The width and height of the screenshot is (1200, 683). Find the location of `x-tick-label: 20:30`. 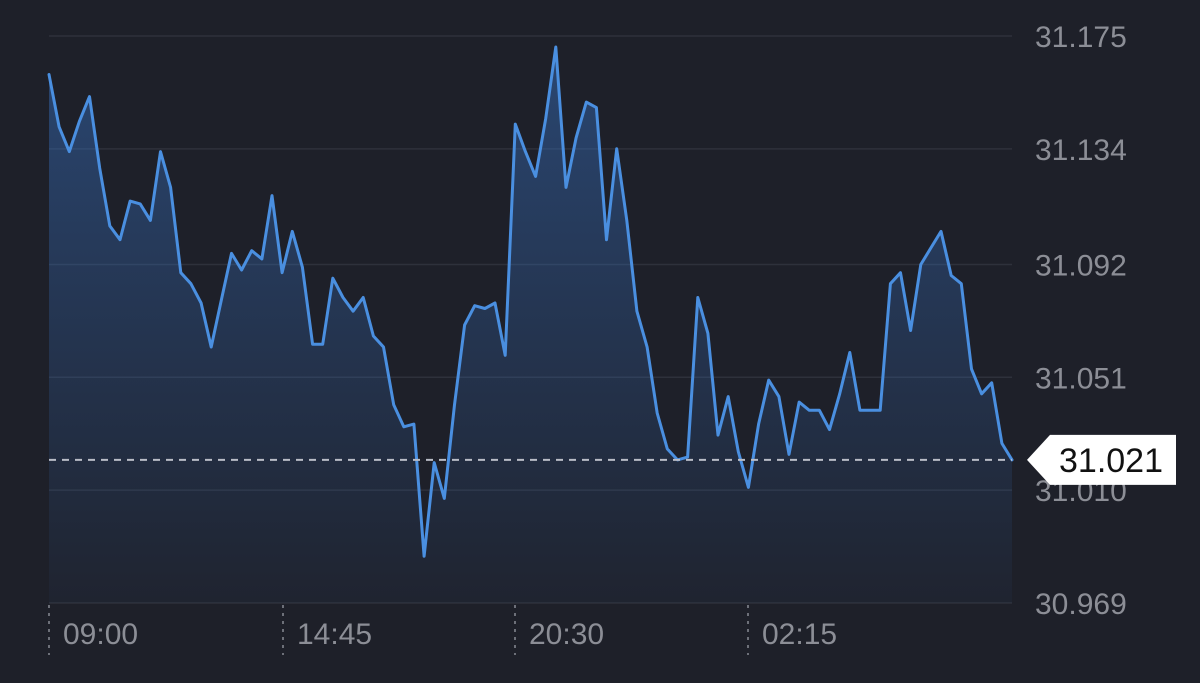

x-tick-label: 20:30 is located at coordinates (566, 634).